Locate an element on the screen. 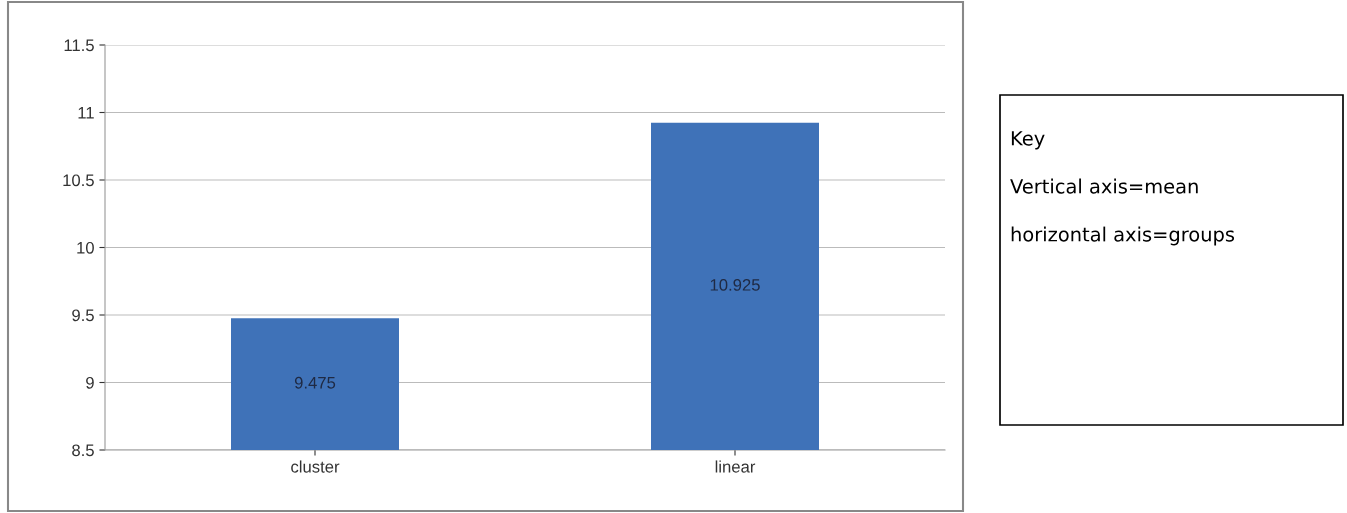 This screenshot has height=513, width=1347. y-tick-label: 9 is located at coordinates (90, 382).